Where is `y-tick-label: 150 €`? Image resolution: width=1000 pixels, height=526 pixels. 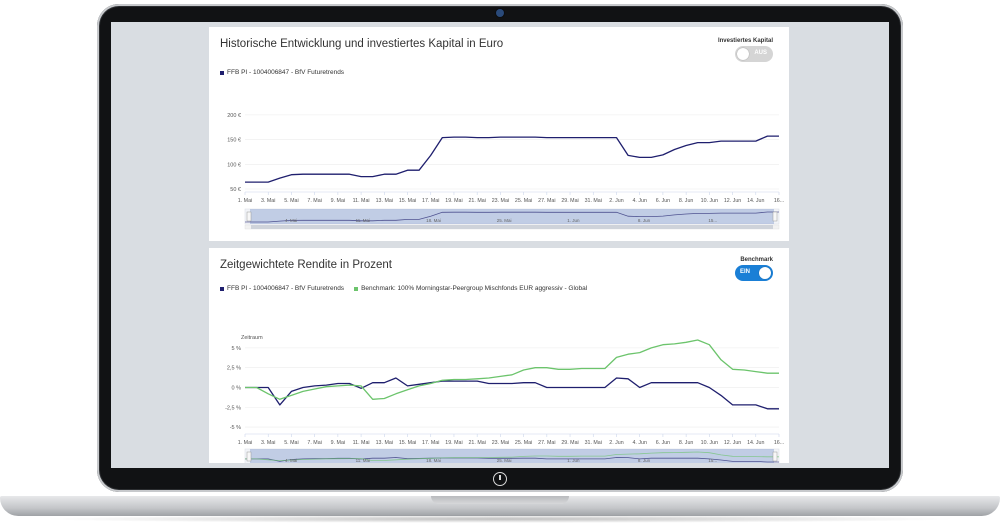
y-tick-label: 150 € is located at coordinates (234, 141).